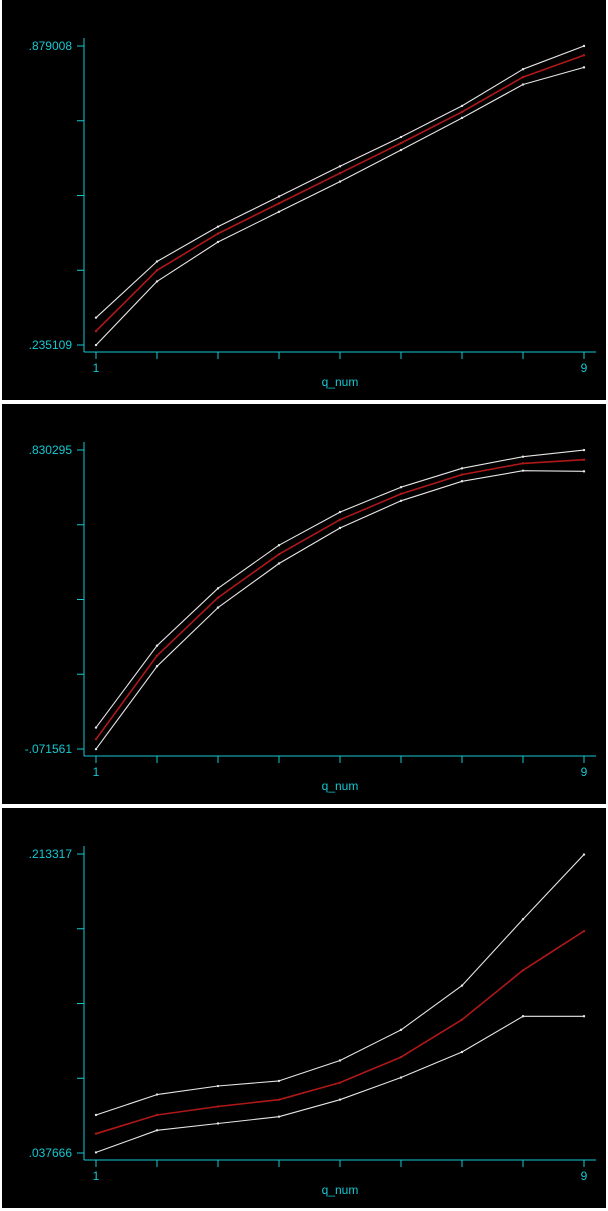 The height and width of the screenshot is (1211, 608). What do you see at coordinates (51, 46) in the screenshot?
I see `y-tick-label: .879008` at bounding box center [51, 46].